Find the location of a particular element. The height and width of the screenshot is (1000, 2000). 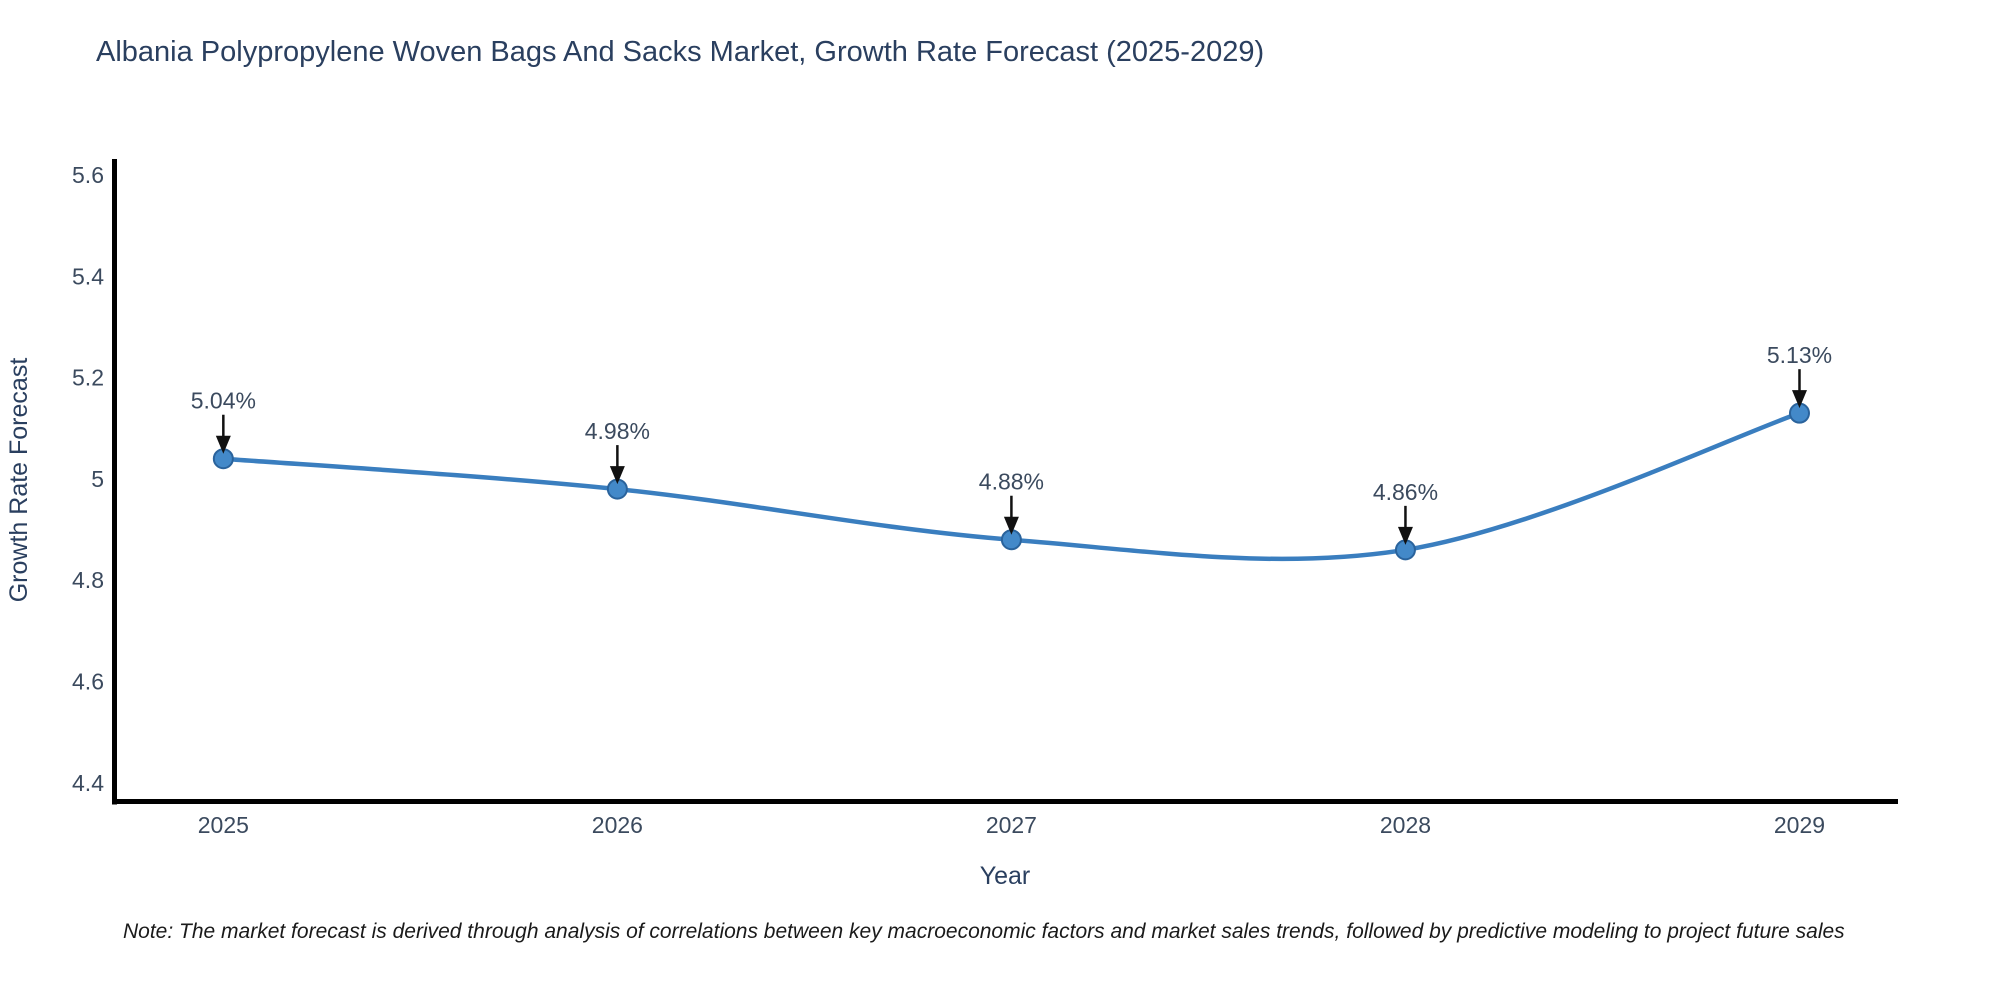

point-value-label: 4.86% is located at coordinates (1405, 492).